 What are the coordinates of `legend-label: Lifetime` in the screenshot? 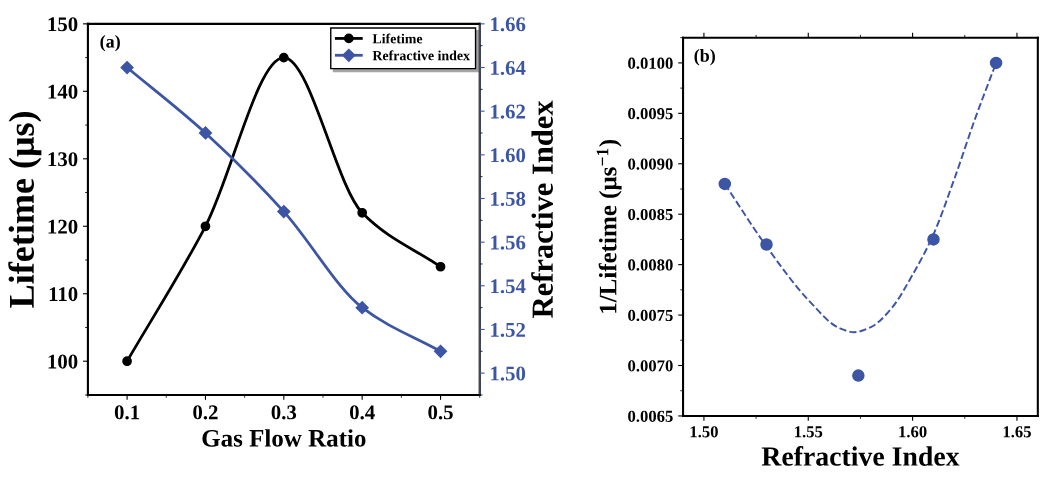 It's located at (397, 38).